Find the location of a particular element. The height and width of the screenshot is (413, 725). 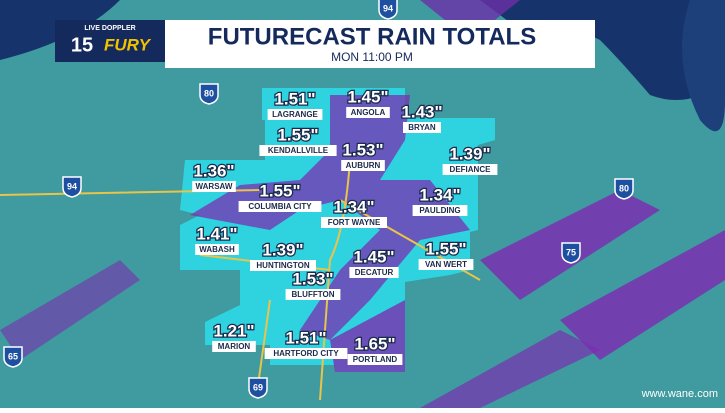

city-name: MARION is located at coordinates (234, 346).